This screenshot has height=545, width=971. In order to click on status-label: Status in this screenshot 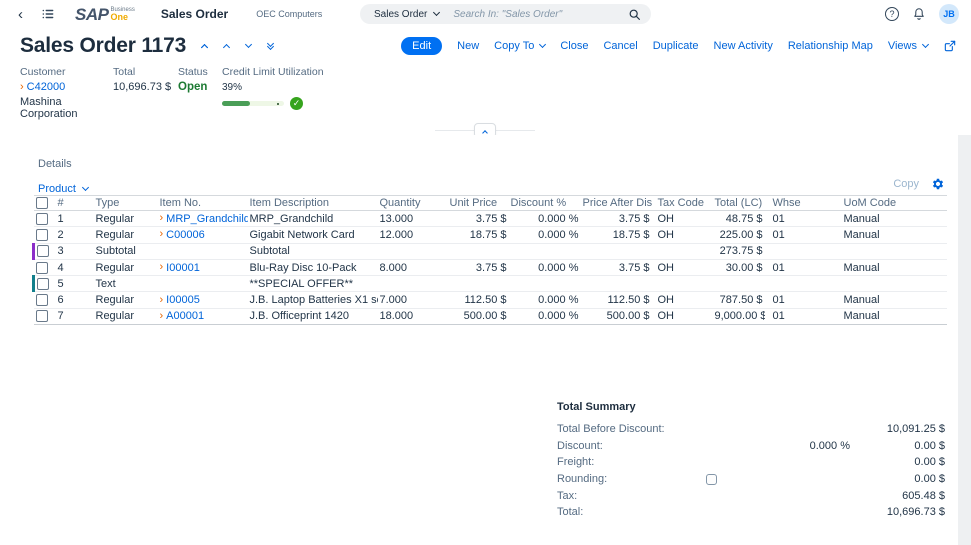, I will do `click(193, 72)`.